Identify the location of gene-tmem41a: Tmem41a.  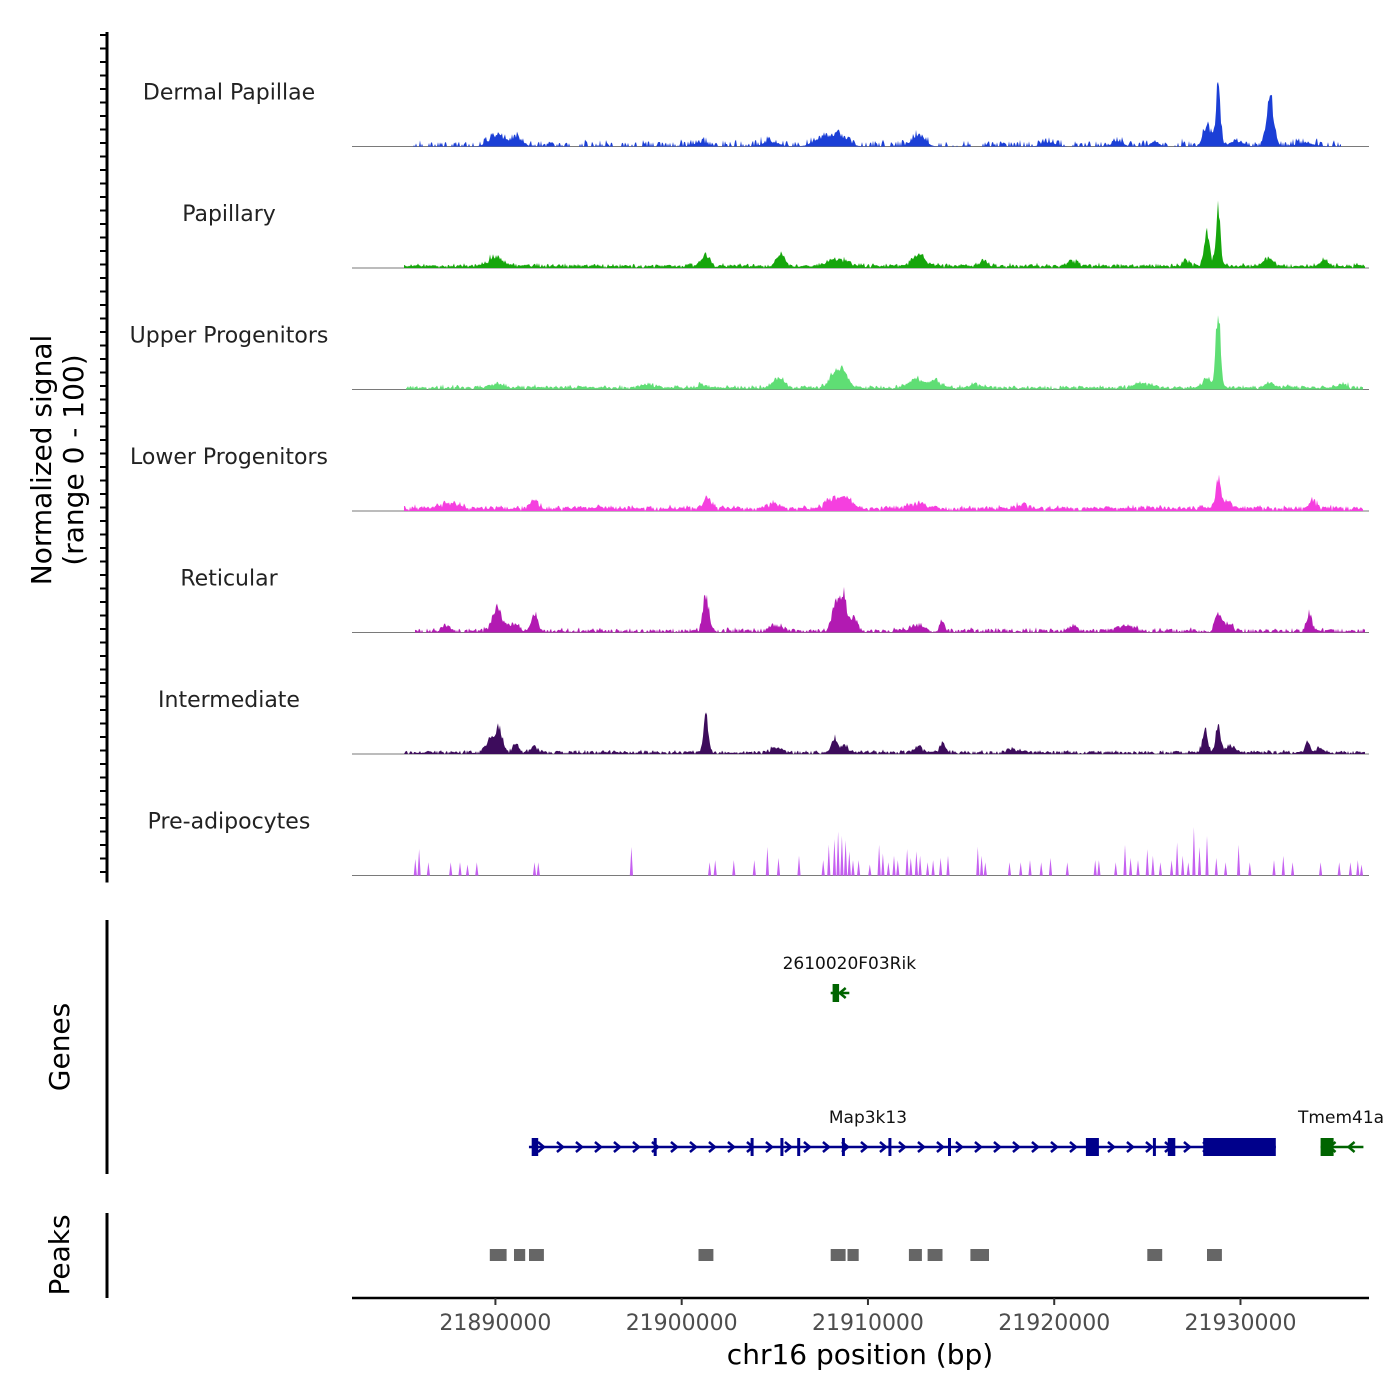
(1340, 1132).